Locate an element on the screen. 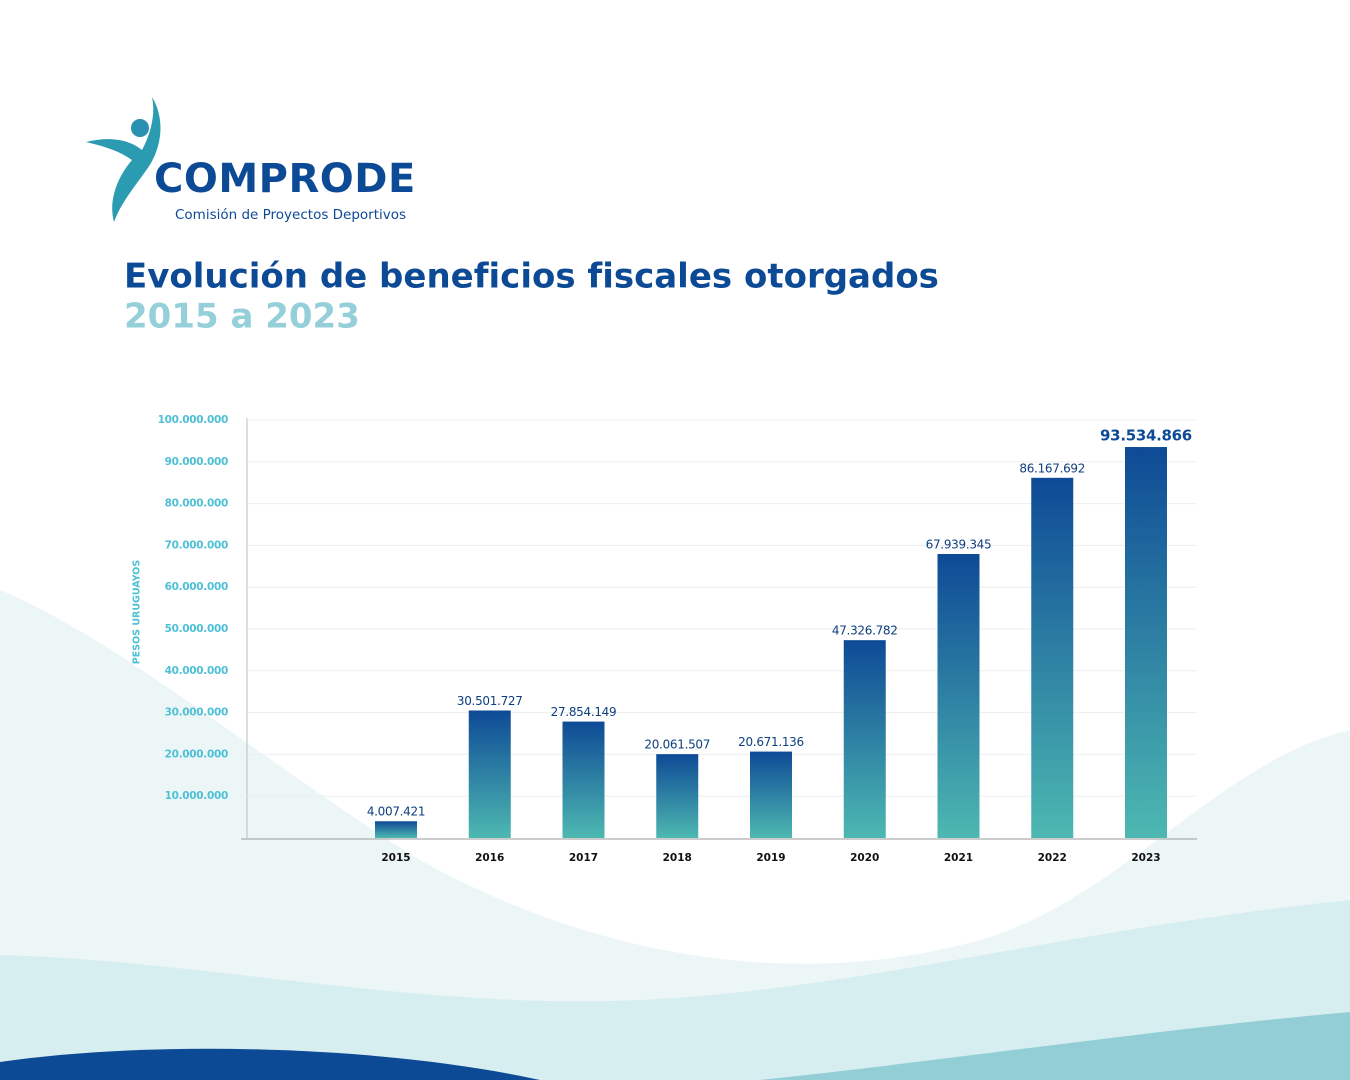 The image size is (1350, 1080). y-axis-label: PESOS URUGUAYOS is located at coordinates (137, 612).